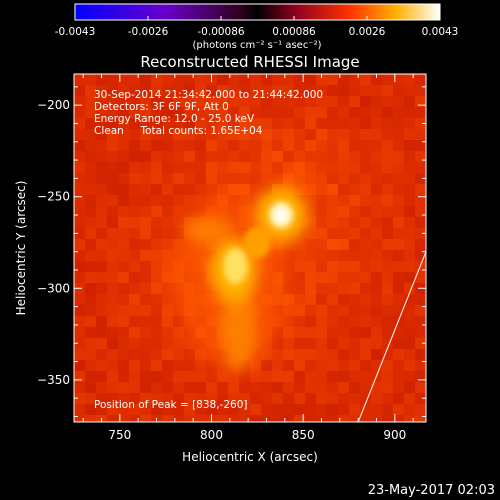  What do you see at coordinates (221, 32) in the screenshot?
I see `colorbar-tick-label: -0.00086` at bounding box center [221, 32].